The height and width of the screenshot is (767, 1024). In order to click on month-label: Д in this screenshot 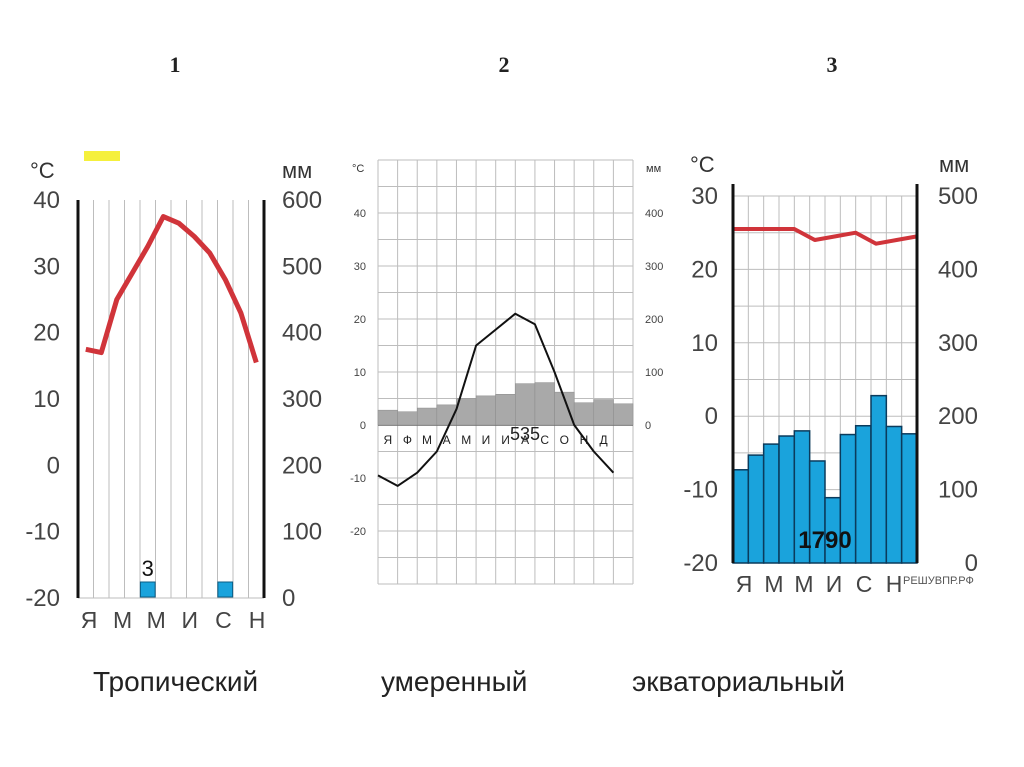, I will do `click(604, 440)`.